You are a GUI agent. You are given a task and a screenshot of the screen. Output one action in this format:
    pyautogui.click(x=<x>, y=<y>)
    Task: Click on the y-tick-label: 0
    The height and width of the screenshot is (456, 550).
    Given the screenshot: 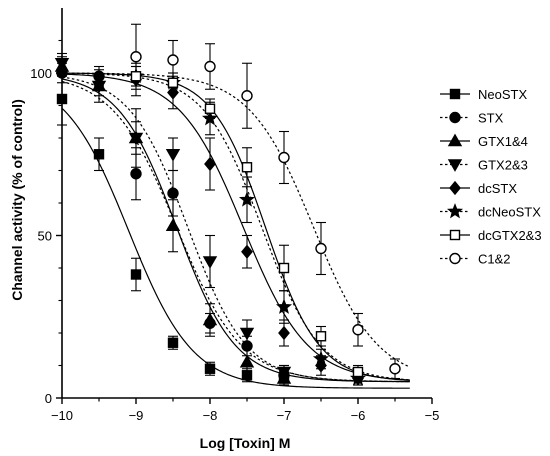 What is the action you would take?
    pyautogui.click(x=48, y=398)
    